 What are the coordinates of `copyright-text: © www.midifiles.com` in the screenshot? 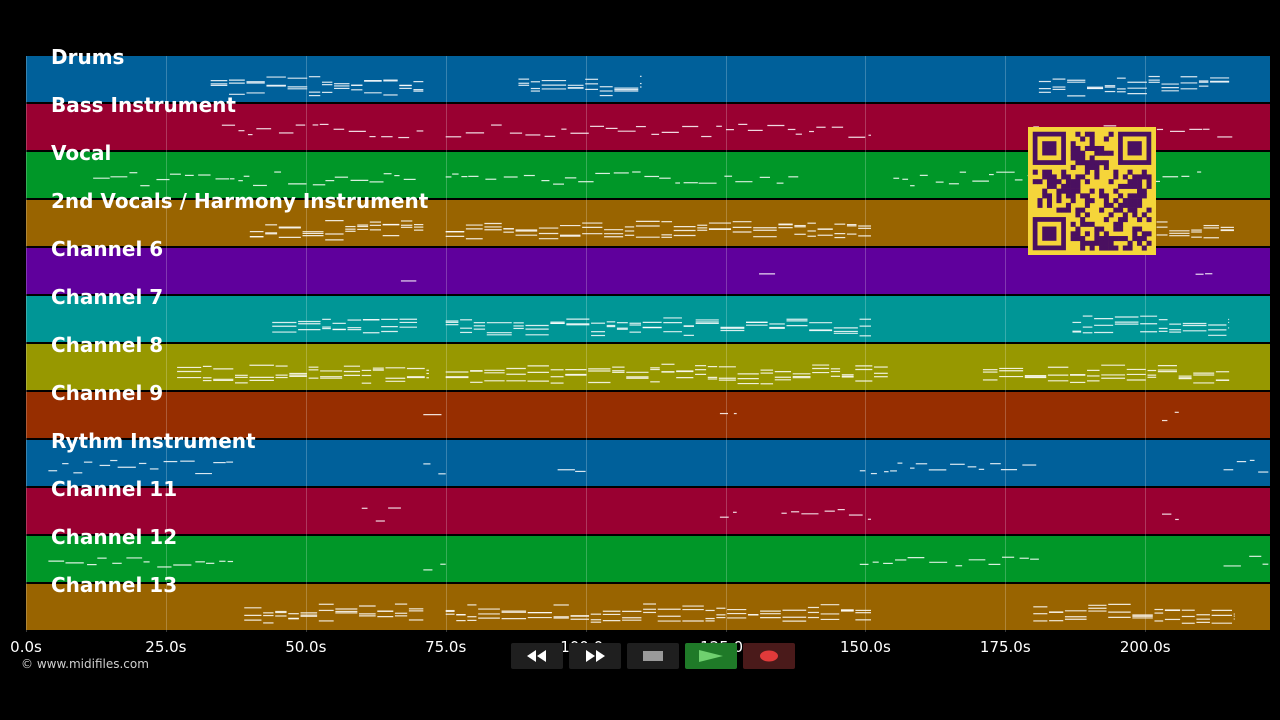 It's located at (85, 664).